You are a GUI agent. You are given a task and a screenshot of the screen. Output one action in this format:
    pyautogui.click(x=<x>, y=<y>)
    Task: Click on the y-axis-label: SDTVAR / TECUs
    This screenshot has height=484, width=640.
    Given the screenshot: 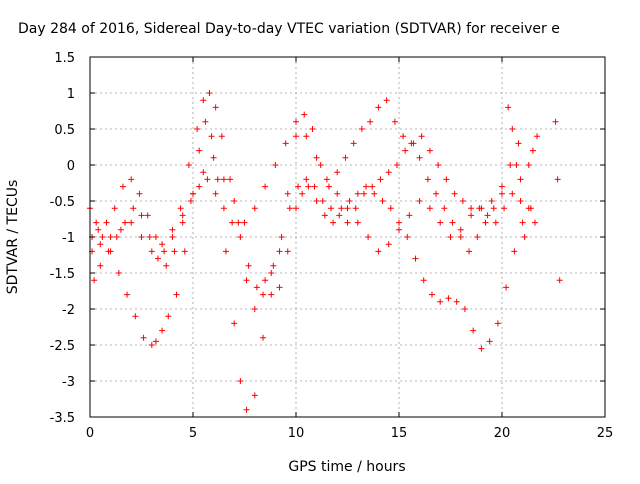 What is the action you would take?
    pyautogui.click(x=13, y=237)
    